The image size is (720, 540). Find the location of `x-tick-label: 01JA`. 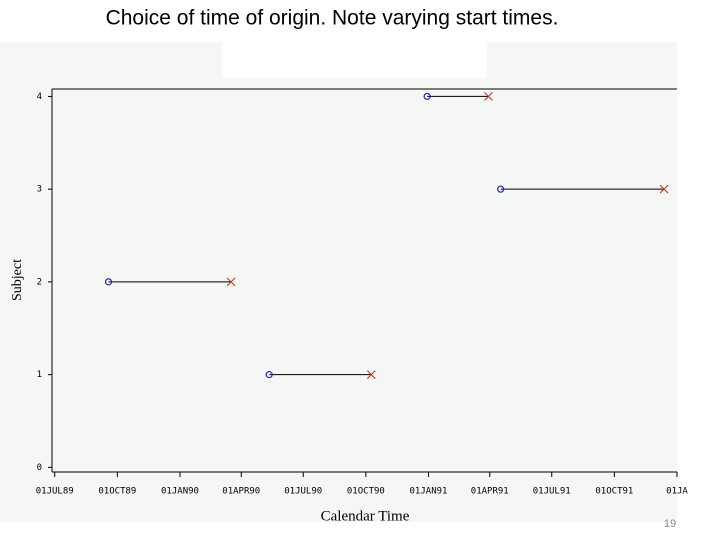

x-tick-label: 01JA is located at coordinates (677, 492).